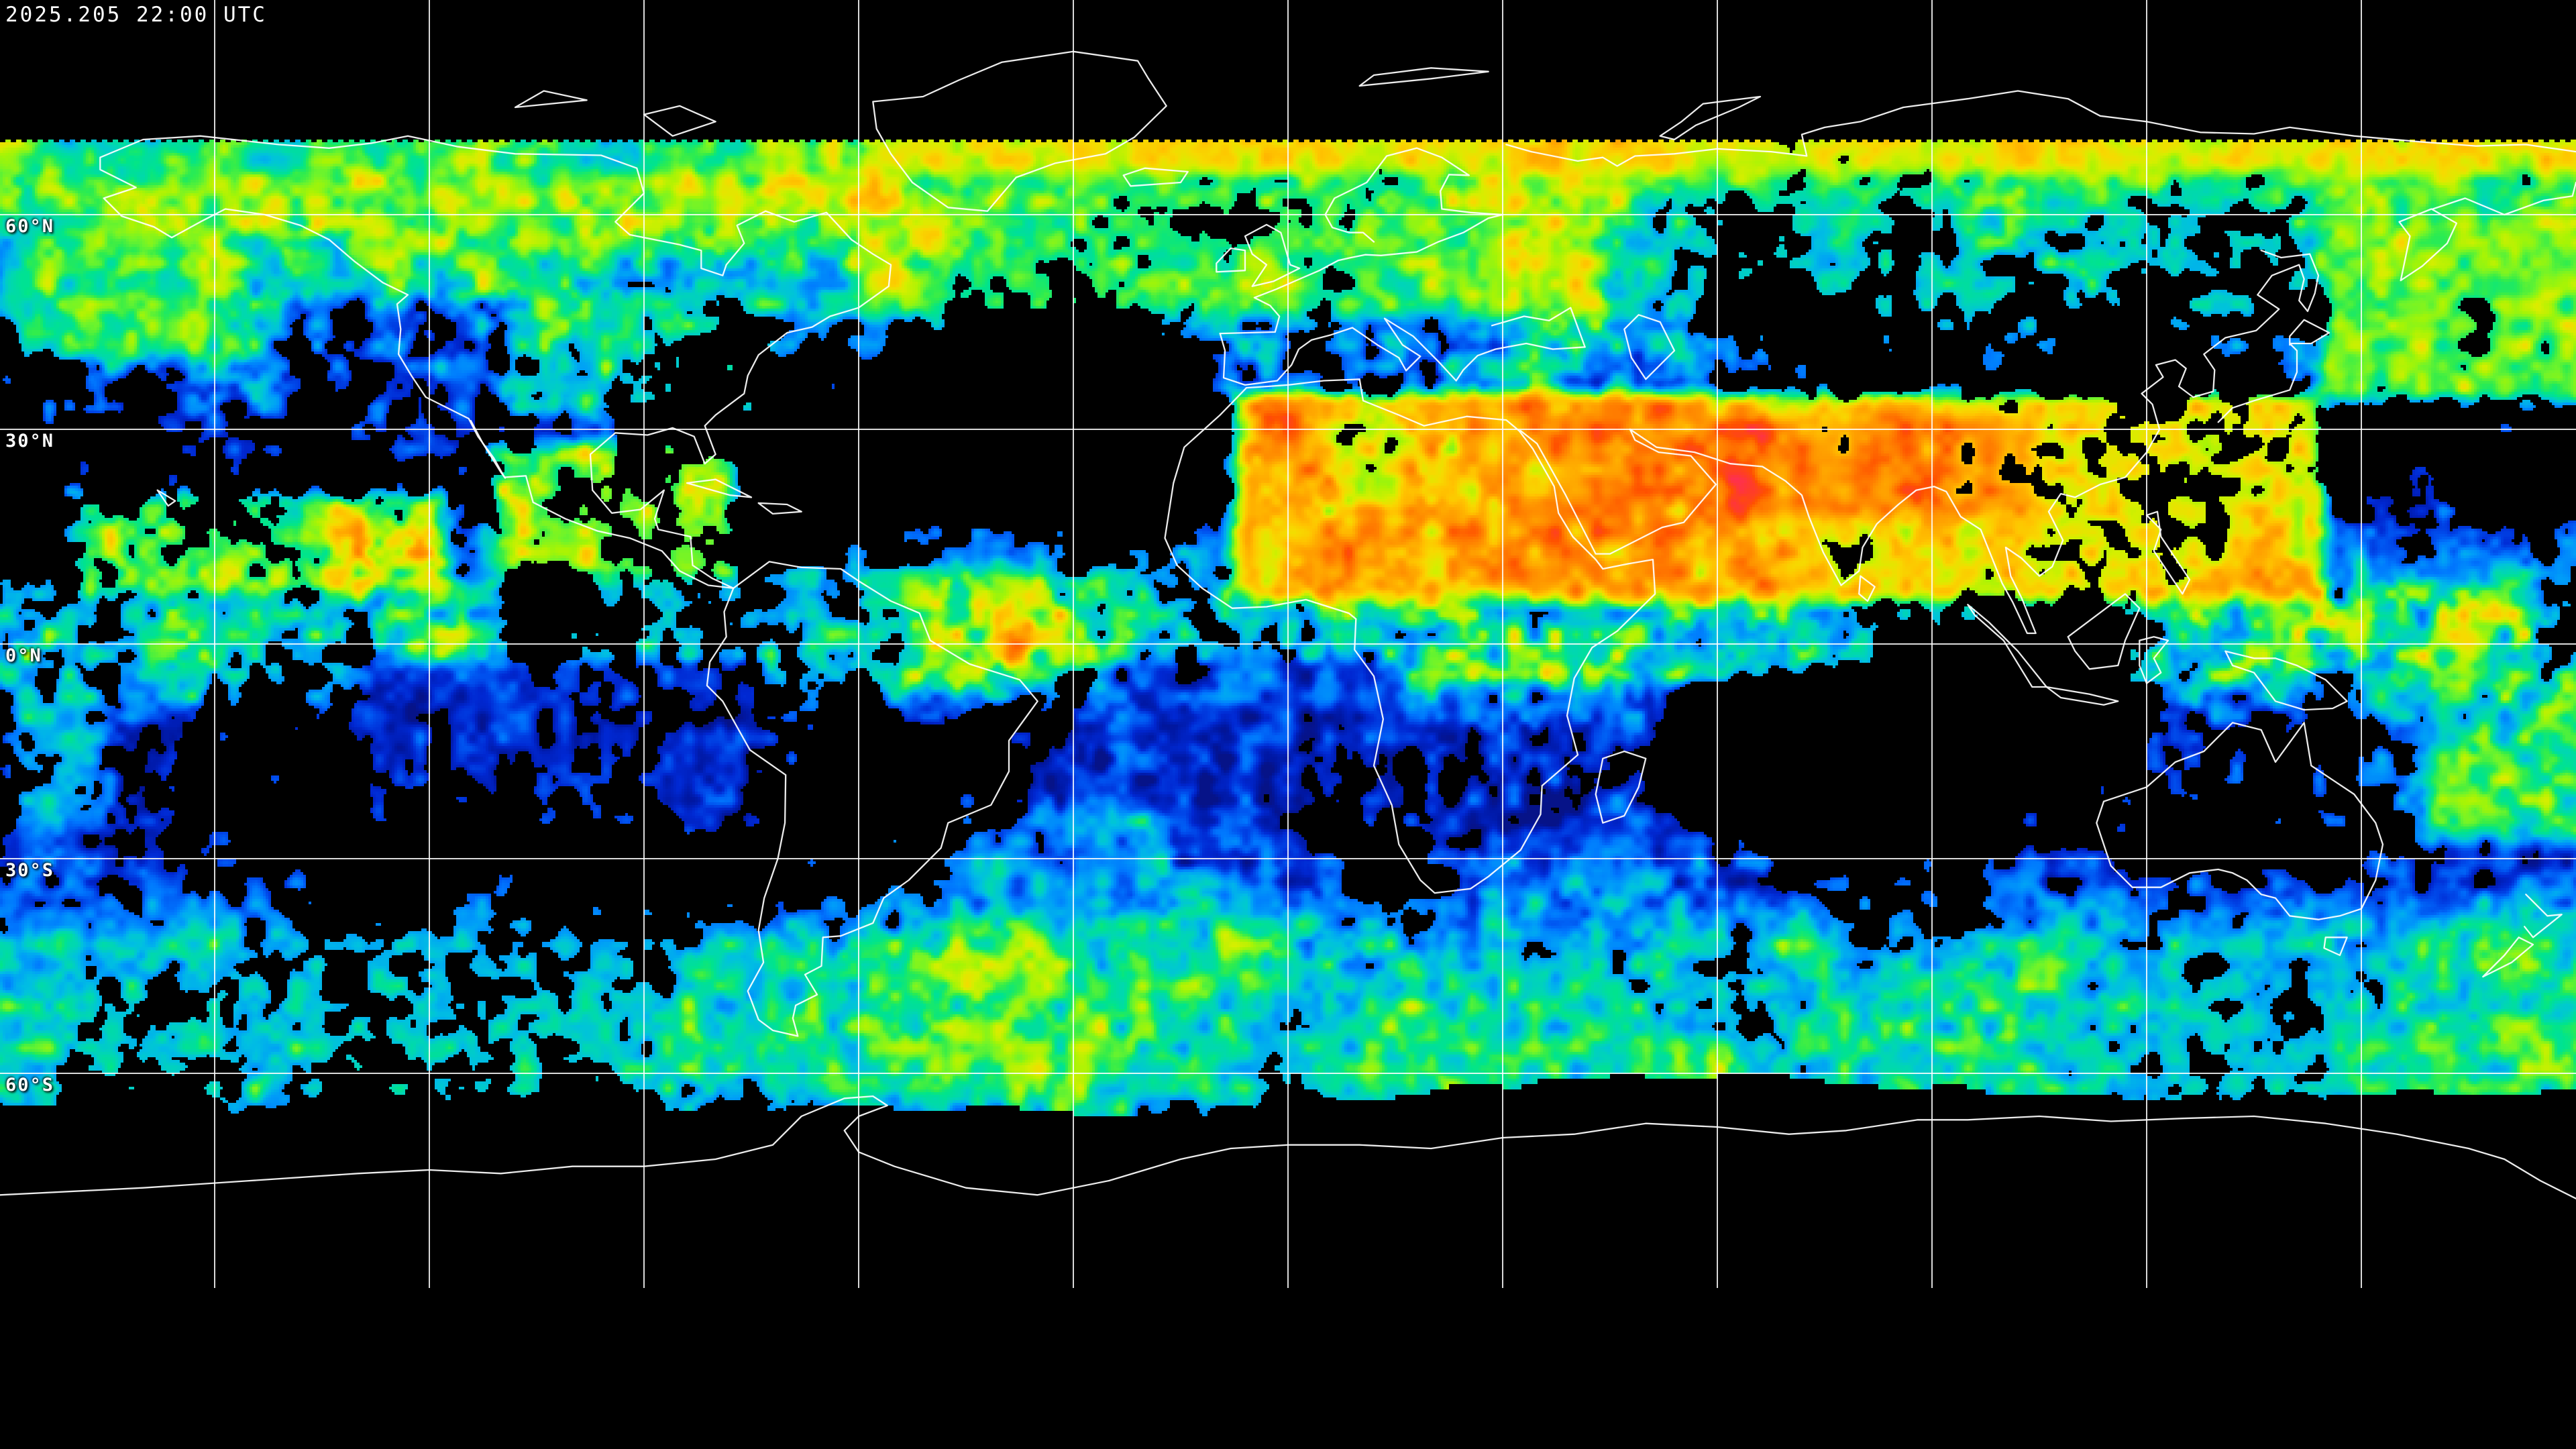  I want to click on lat-label-30s: 30°S, so click(30, 870).